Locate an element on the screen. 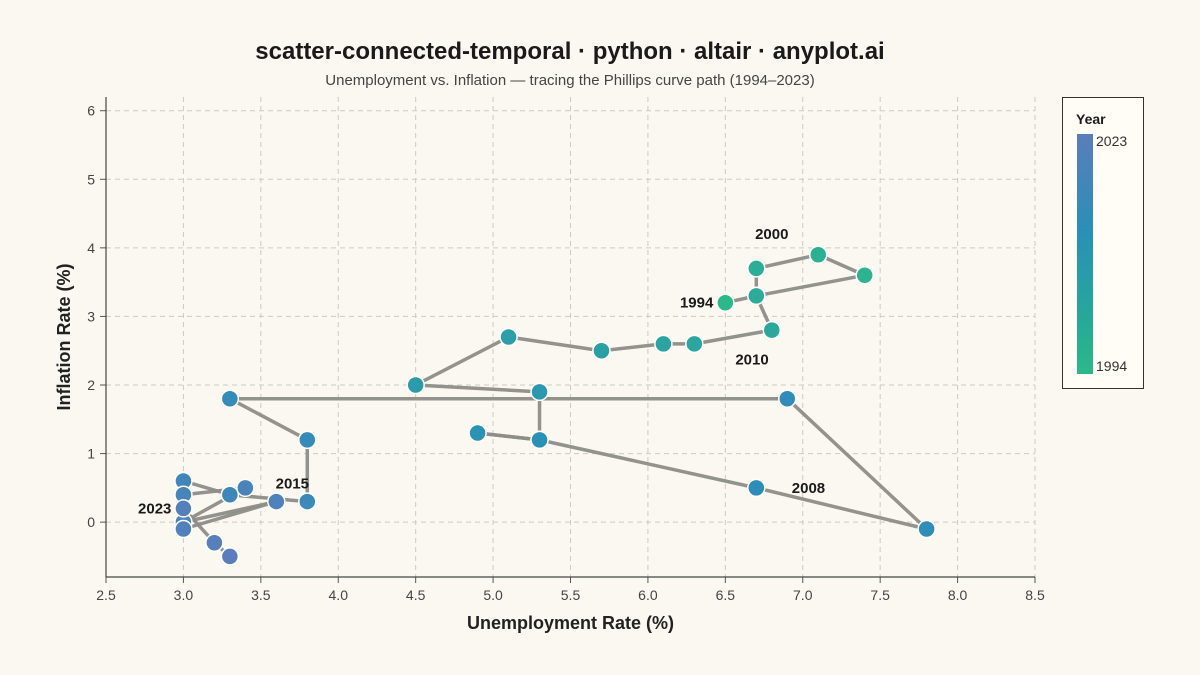 Image resolution: width=1200 pixels, height=675 pixels. y-tick-label: 3 is located at coordinates (91, 316).